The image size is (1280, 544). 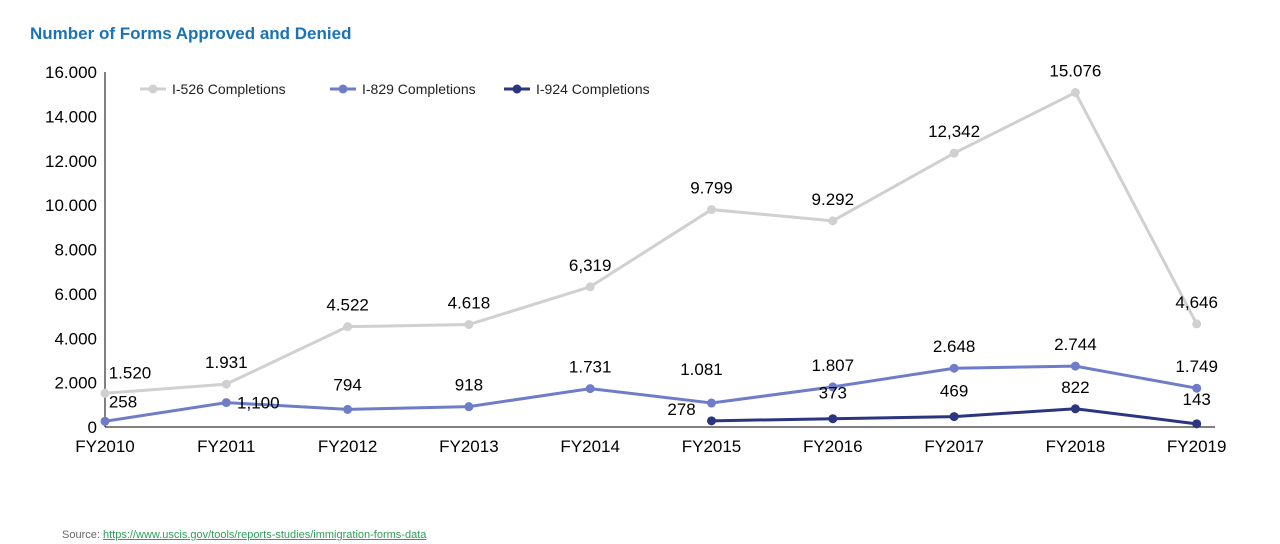 I want to click on data-label: 2.744, so click(x=1075, y=344).